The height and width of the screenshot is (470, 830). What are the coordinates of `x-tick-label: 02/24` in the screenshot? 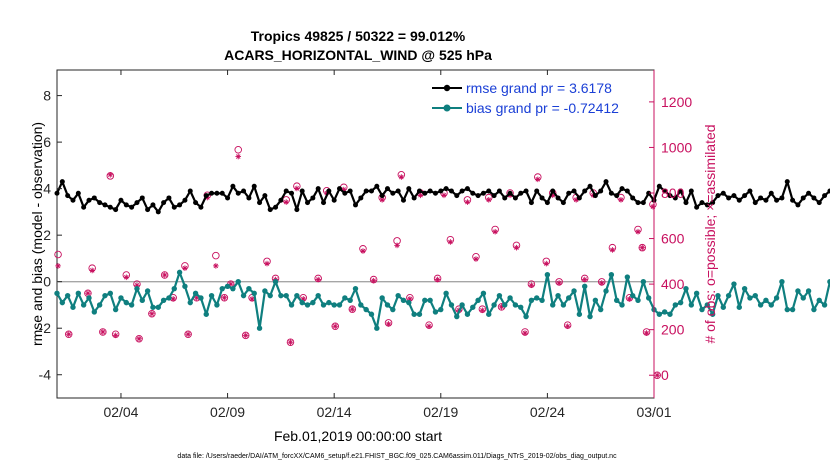 It's located at (547, 412).